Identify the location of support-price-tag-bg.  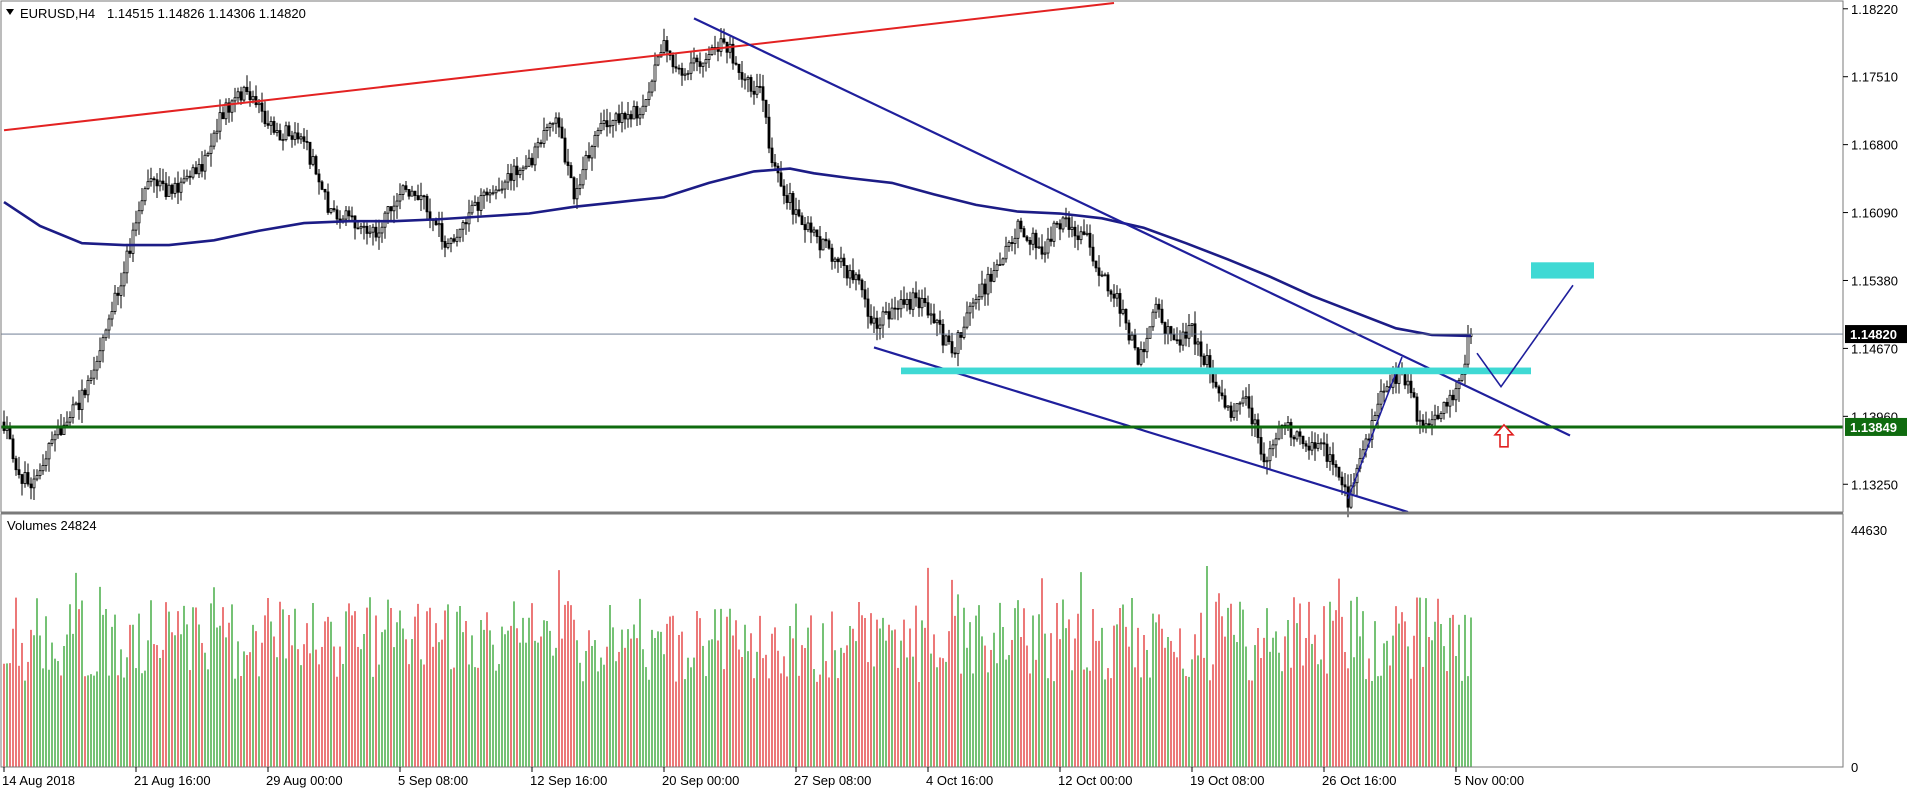
(1876, 426).